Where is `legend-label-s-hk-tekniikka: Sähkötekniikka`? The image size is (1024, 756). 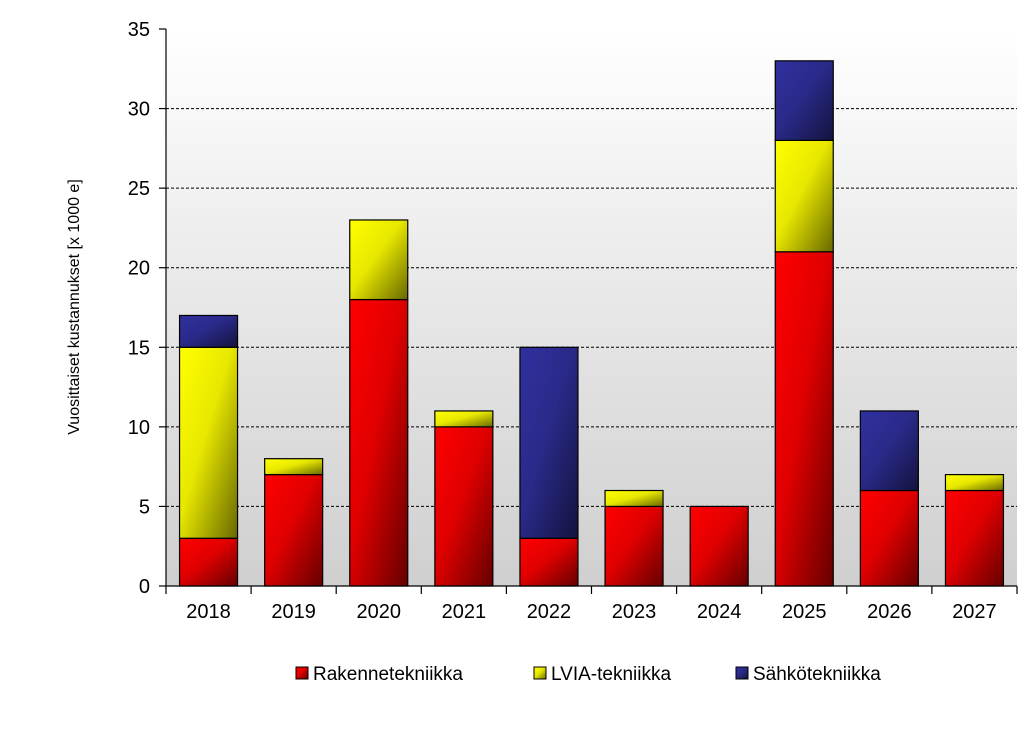
legend-label-s-hk-tekniikka: Sähkötekniikka is located at coordinates (817, 674).